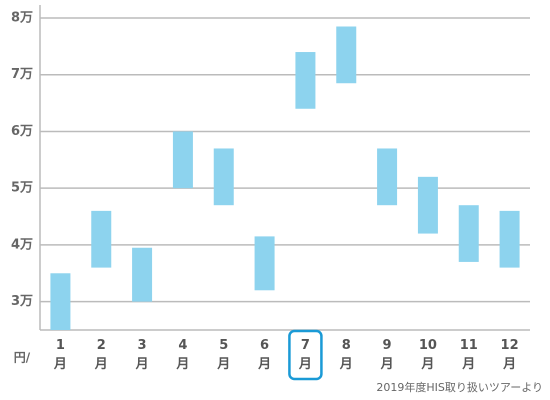 The height and width of the screenshot is (400, 550). I want to click on x-tick-label: 2月, so click(101, 355).